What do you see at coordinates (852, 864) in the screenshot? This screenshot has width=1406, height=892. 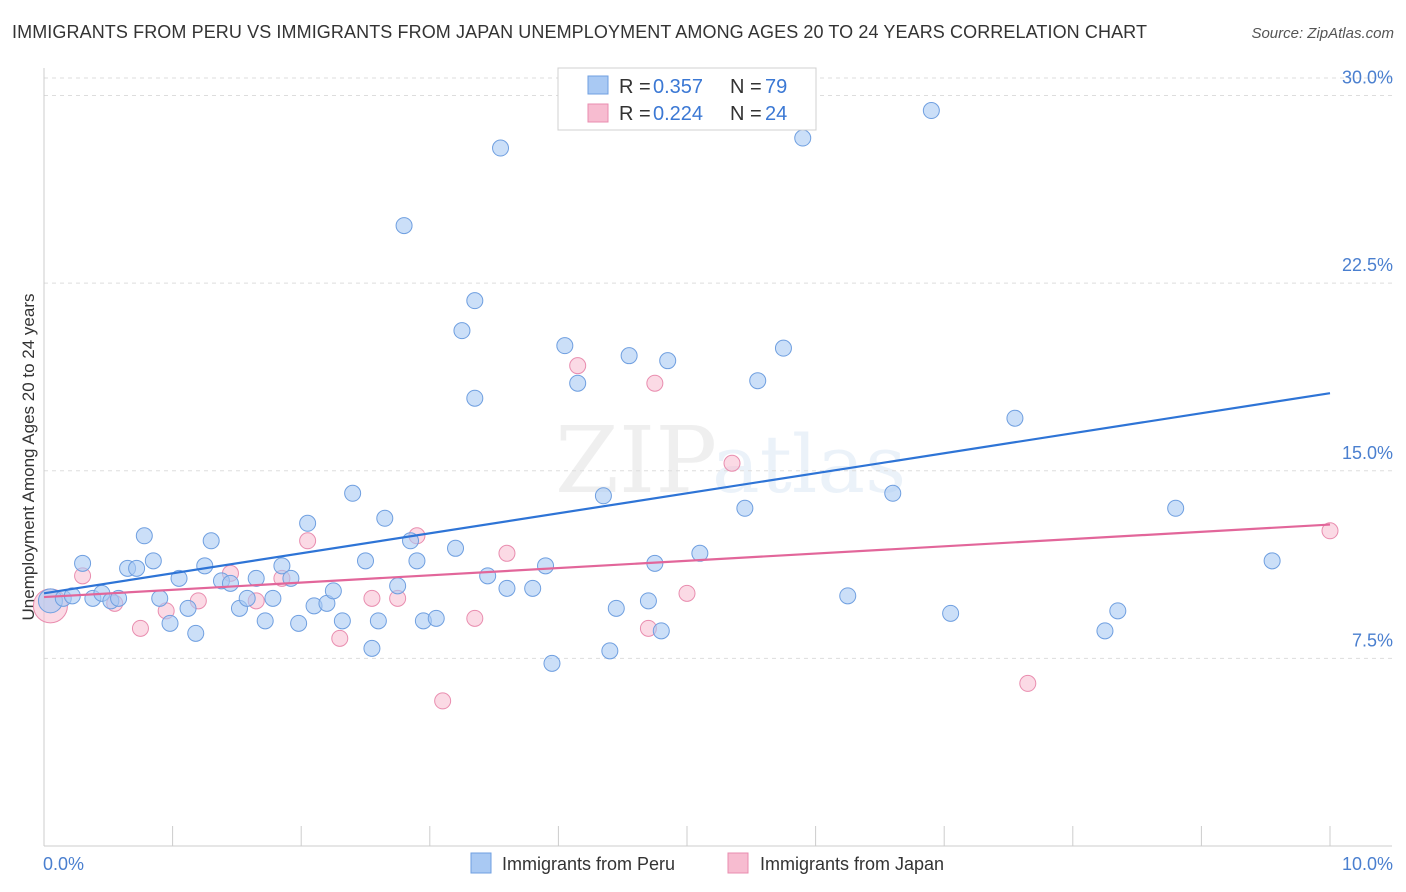 I see `bottom-legend-label-japan: Immigrants from Japan` at bounding box center [852, 864].